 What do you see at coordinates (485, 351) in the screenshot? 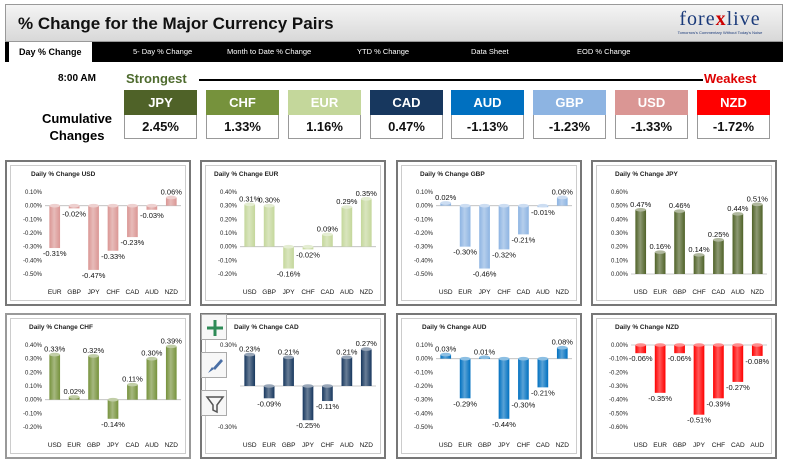
I see `data-label: 0.01%` at bounding box center [485, 351].